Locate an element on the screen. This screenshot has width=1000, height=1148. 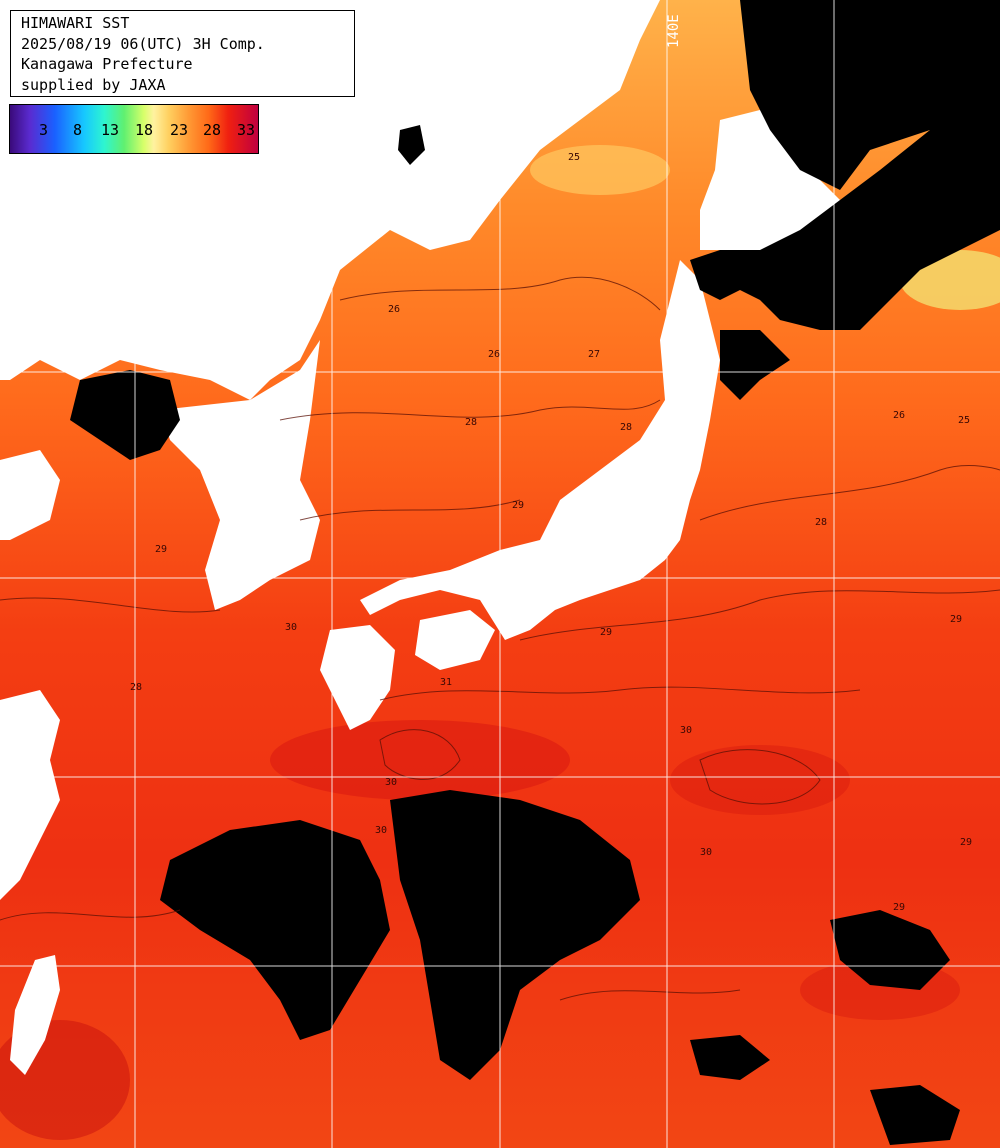
title-line-2: 2025/08/19 06(UTC) 3H Comp. is located at coordinates (143, 43).